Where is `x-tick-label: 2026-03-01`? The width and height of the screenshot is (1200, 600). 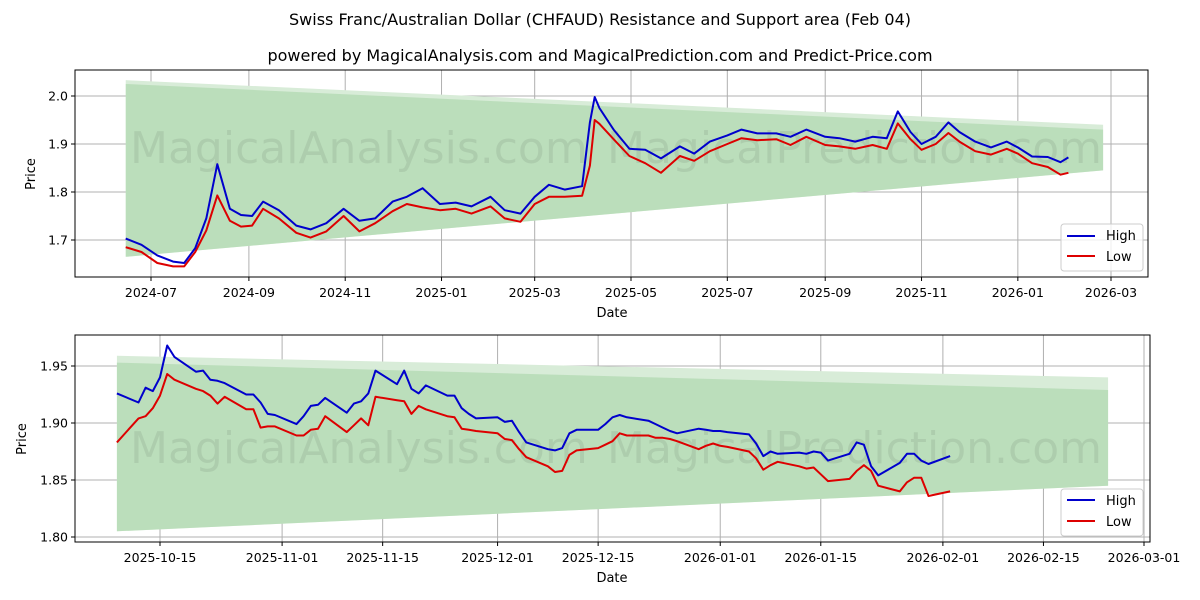 x-tick-label: 2026-03-01 is located at coordinates (1144, 557).